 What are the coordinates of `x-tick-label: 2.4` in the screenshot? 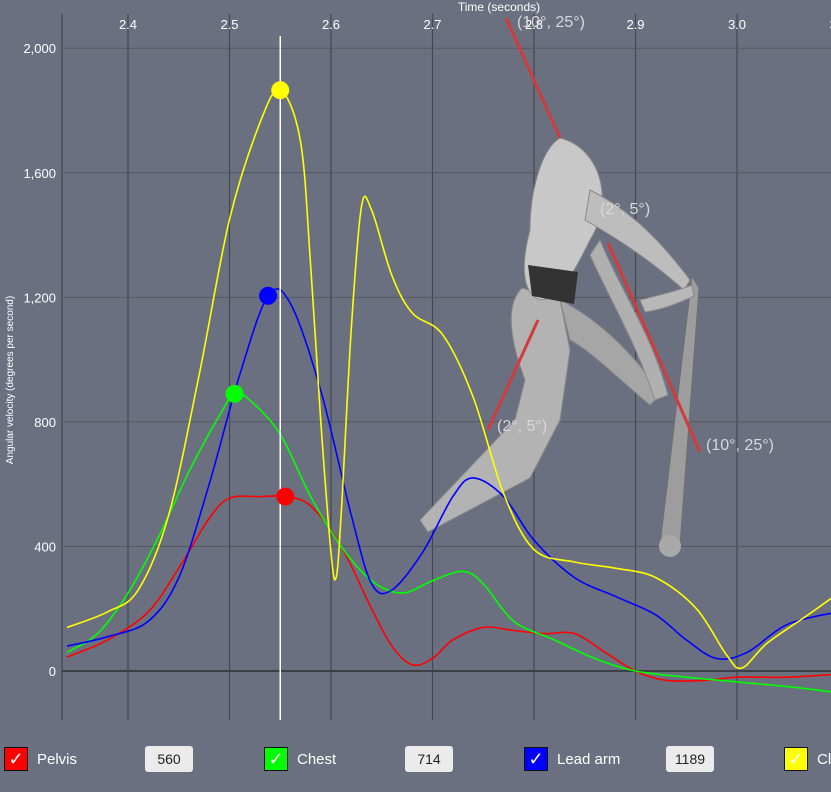 It's located at (128, 24).